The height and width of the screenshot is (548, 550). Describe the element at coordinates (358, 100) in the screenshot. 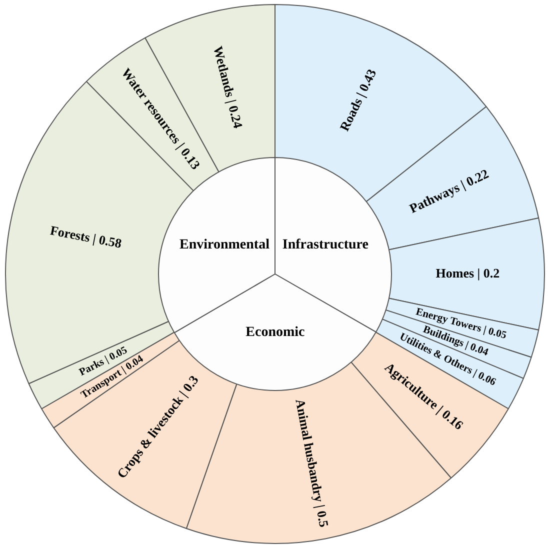

I see `slice-label: Roads | 0.43` at that location.